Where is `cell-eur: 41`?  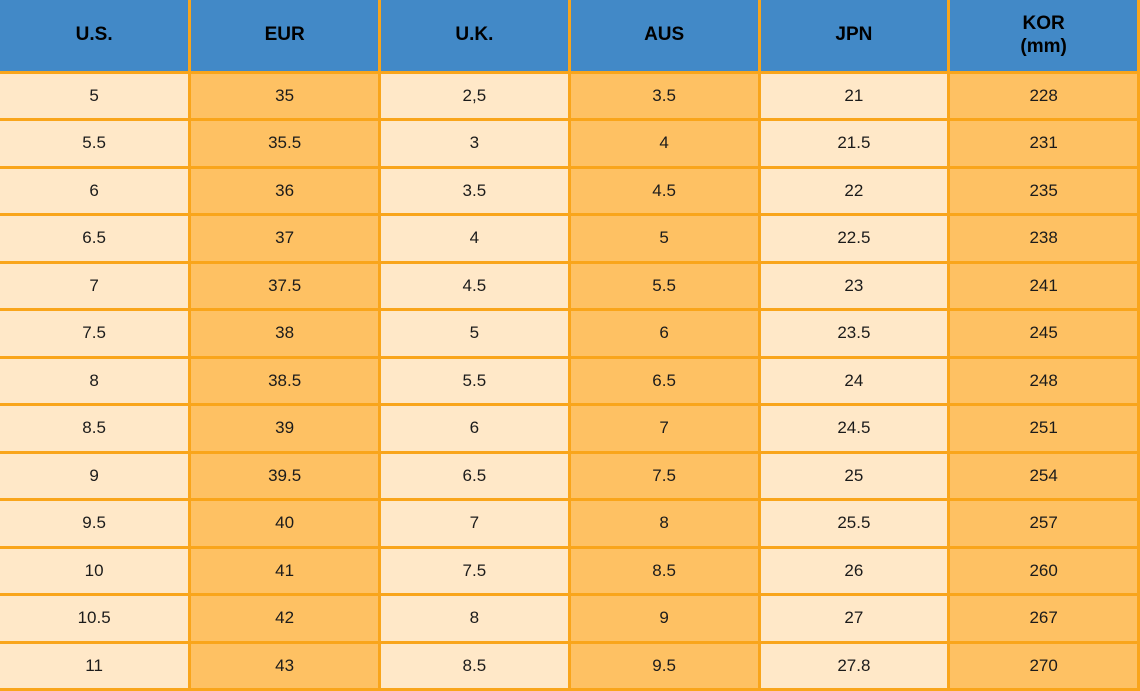
cell-eur: 41 is located at coordinates (285, 571).